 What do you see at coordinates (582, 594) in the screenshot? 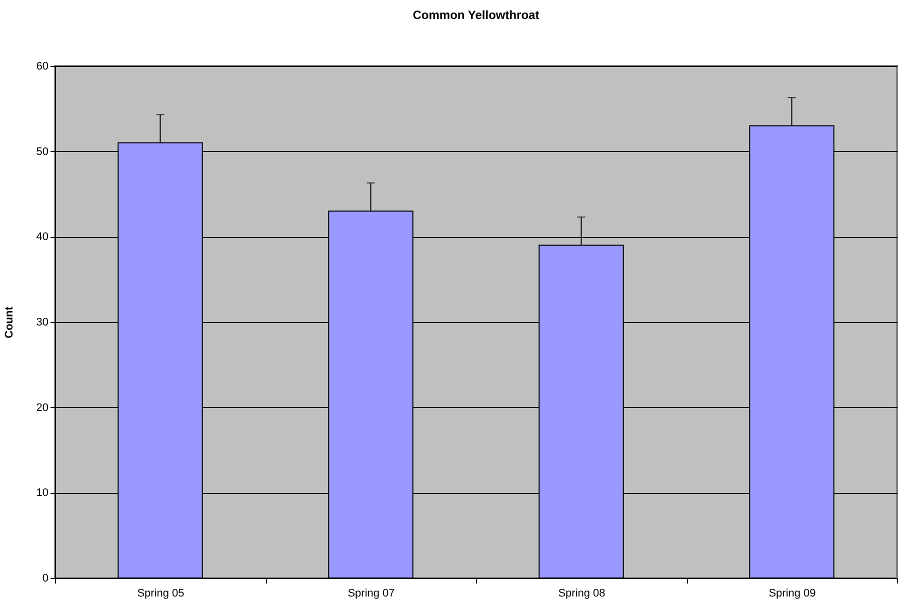
I see `x-tick-label: Spring 08` at bounding box center [582, 594].